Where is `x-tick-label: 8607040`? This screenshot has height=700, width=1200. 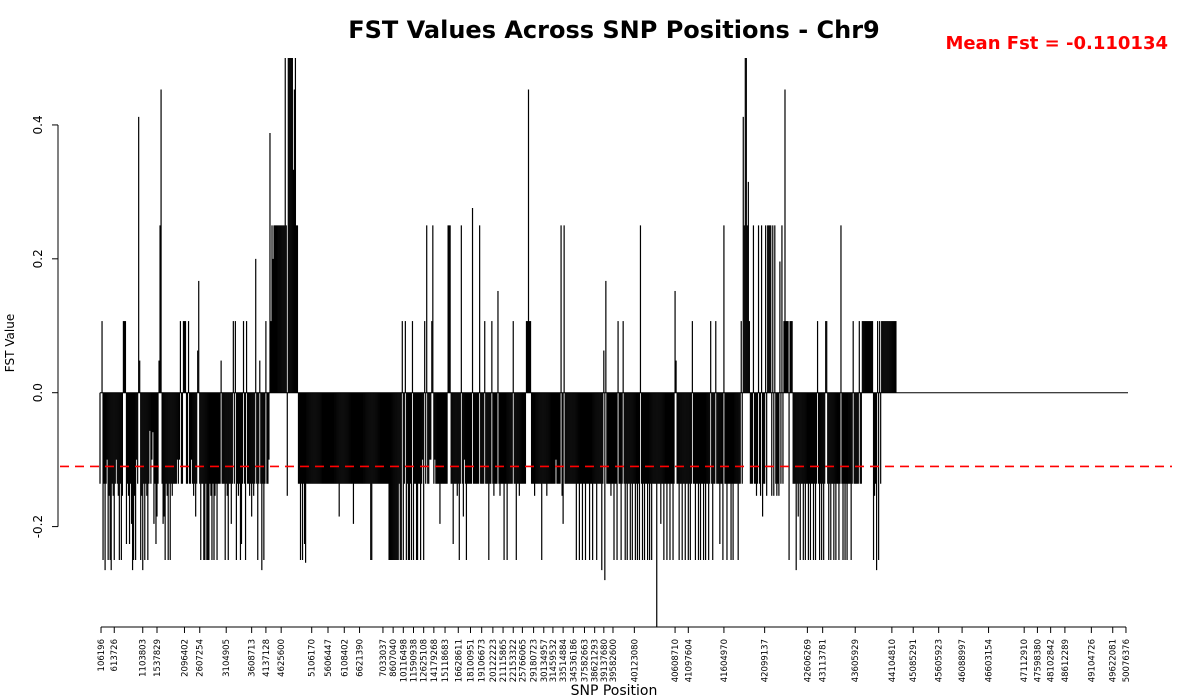
x-tick-label: 8607040 is located at coordinates (394, 658).